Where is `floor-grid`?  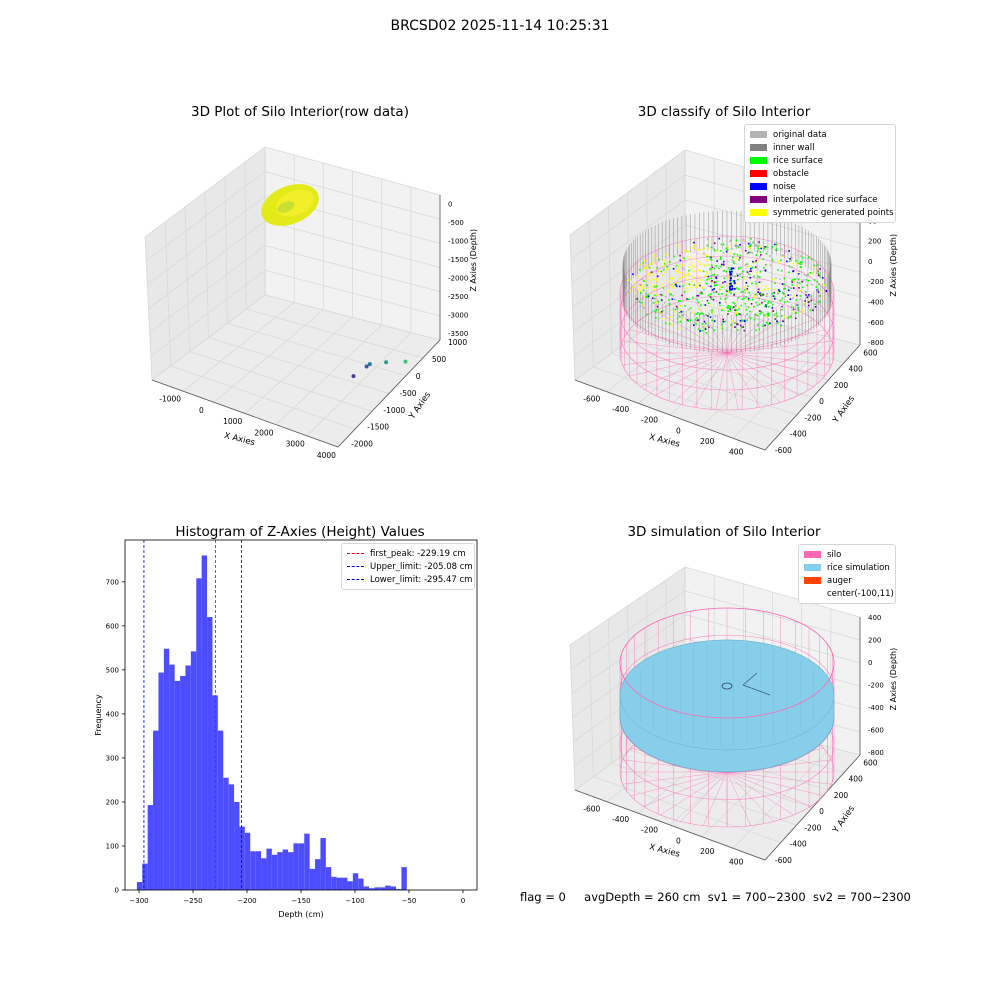 floor-grid is located at coordinates (772, 322).